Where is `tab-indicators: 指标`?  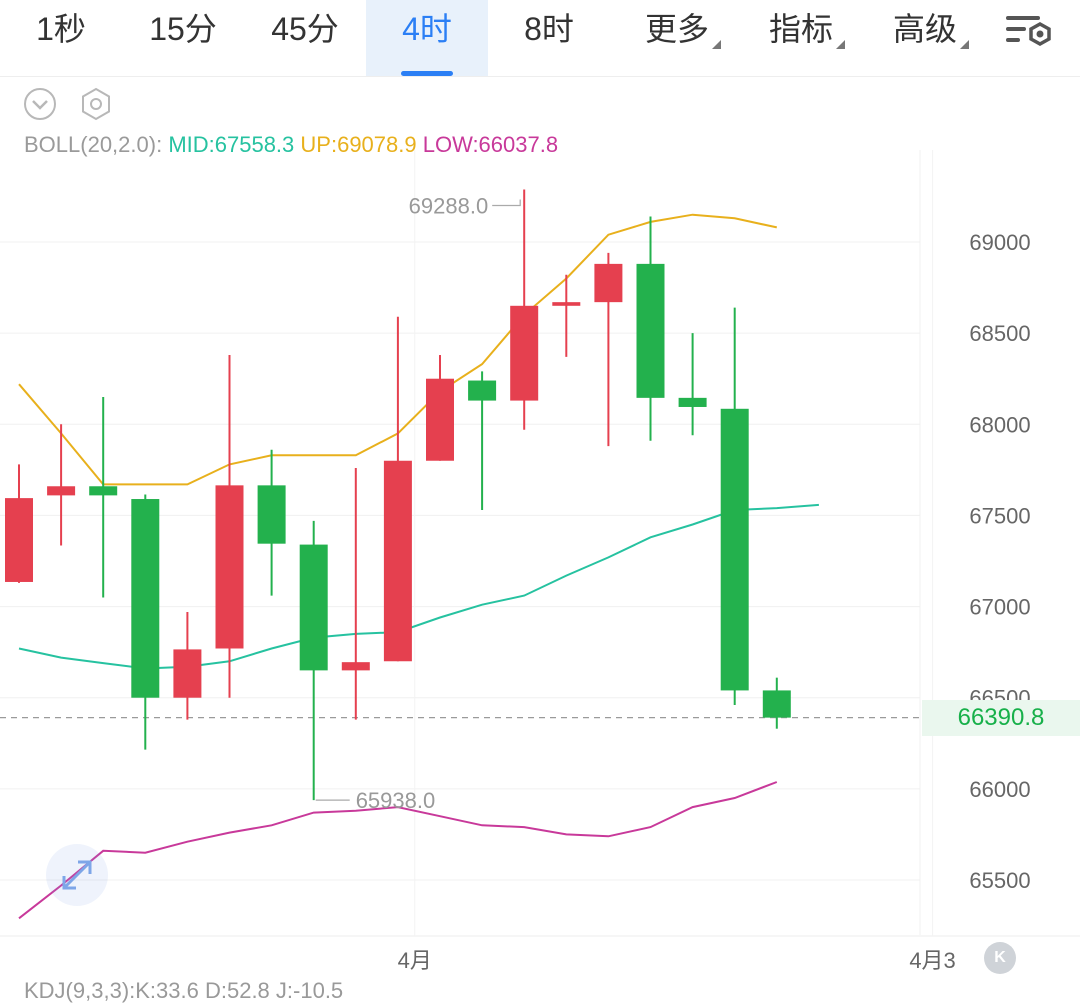 tab-indicators: 指标 is located at coordinates (801, 38).